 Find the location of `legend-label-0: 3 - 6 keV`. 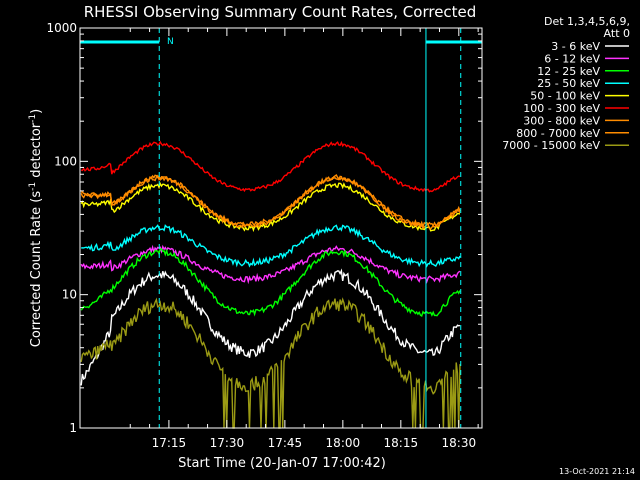

legend-label-0: 3 - 6 keV is located at coordinates (575, 46).